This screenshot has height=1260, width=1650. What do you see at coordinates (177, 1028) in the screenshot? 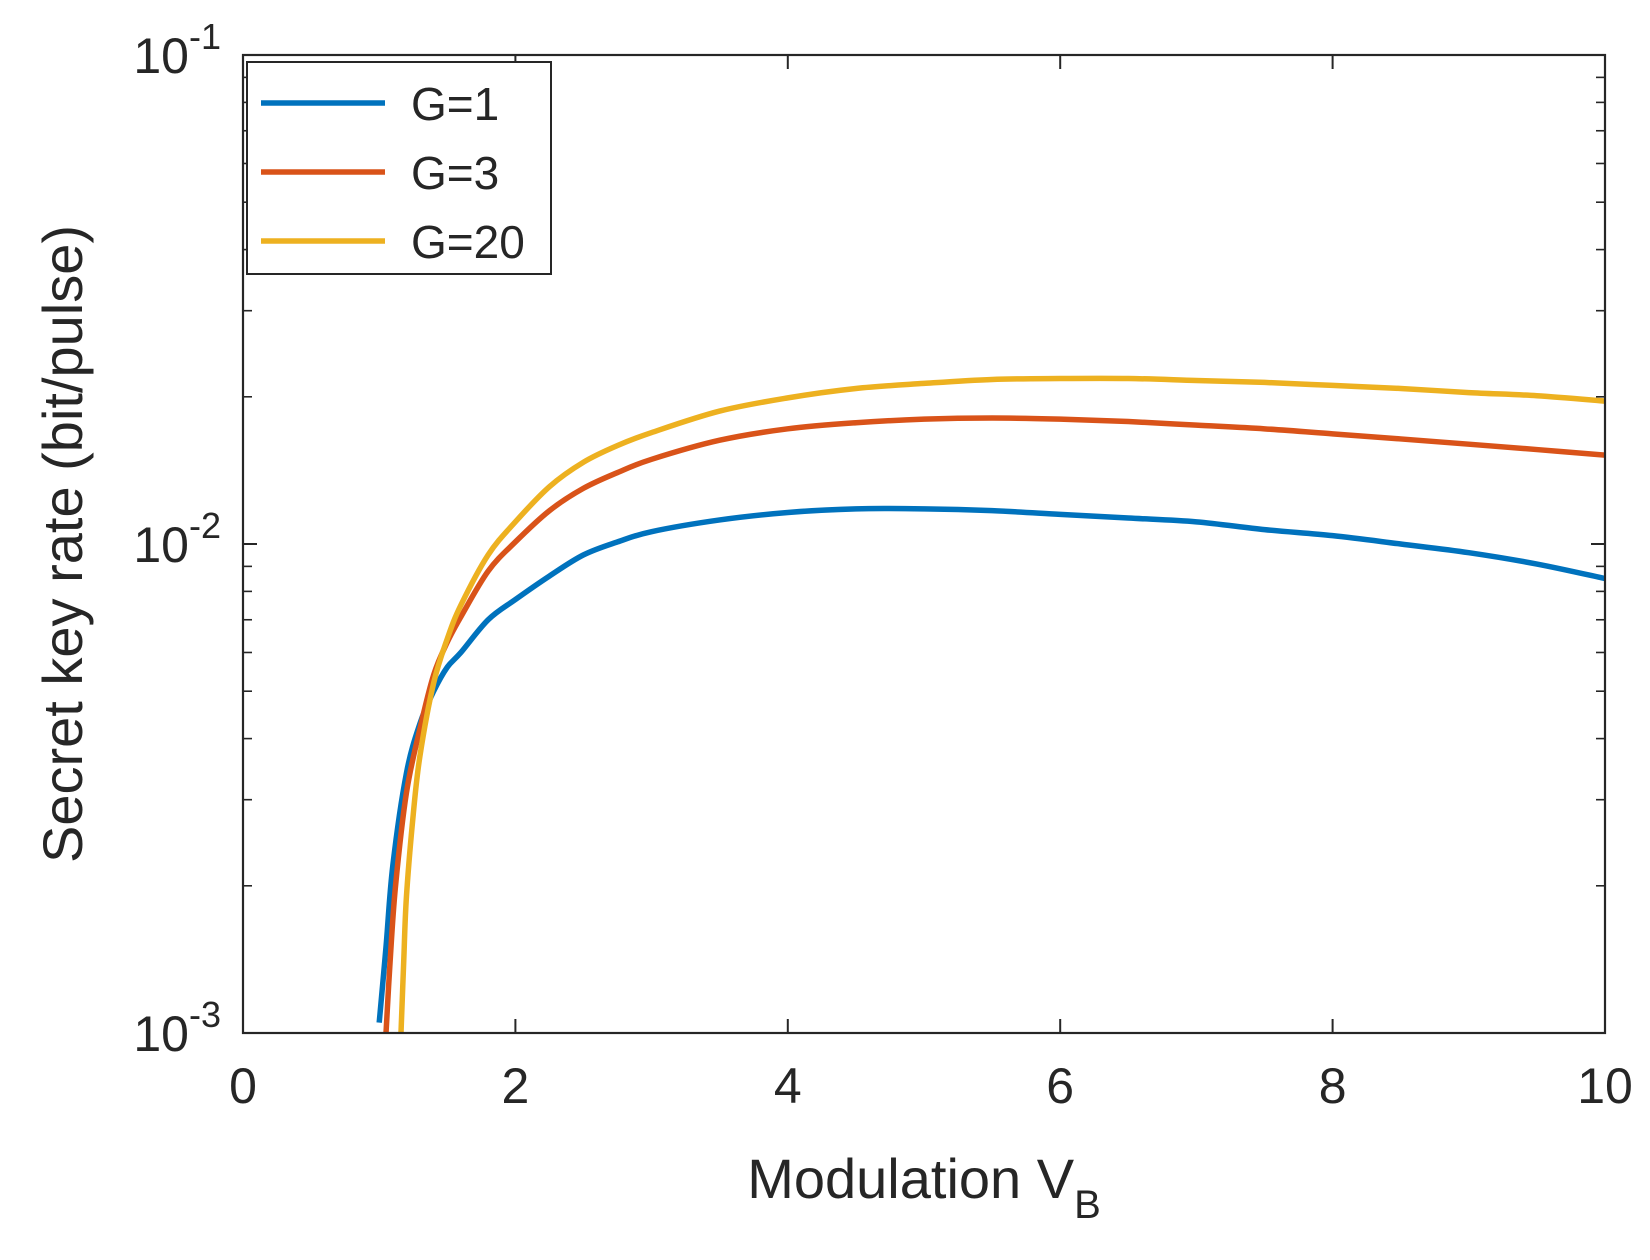
I see `y-tick-label: 10⁻³` at bounding box center [177, 1028].